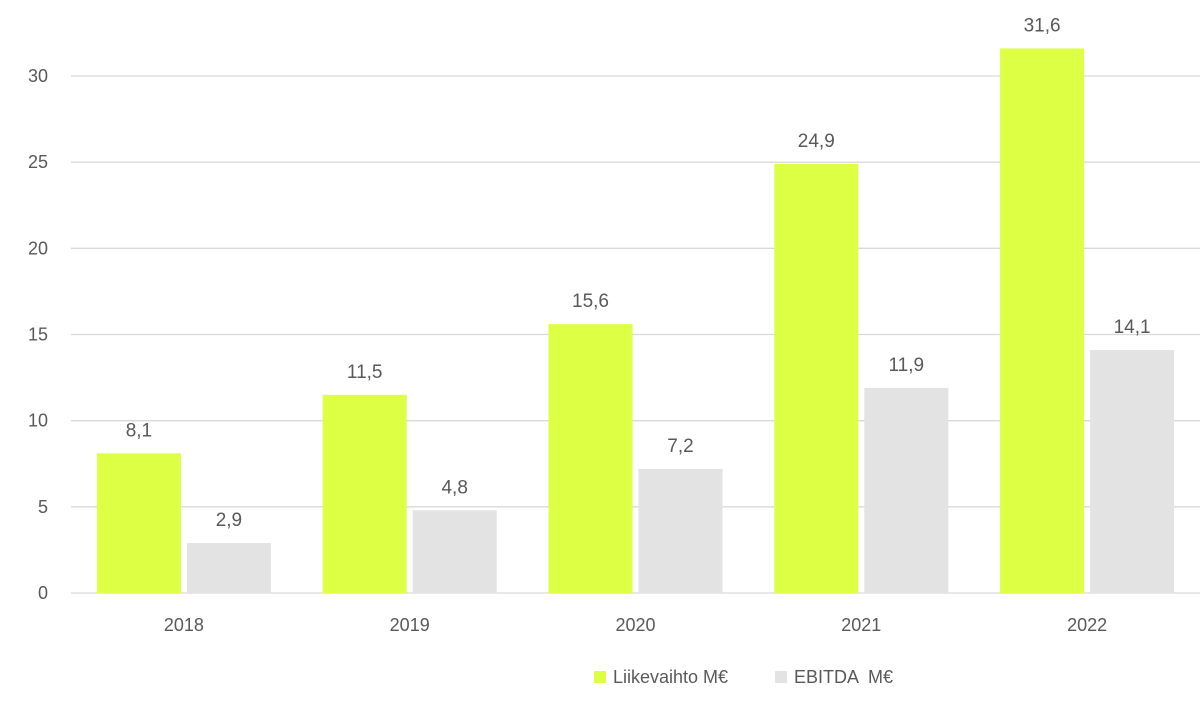  What do you see at coordinates (843, 677) in the screenshot?
I see `legend-label: EBITDA M€` at bounding box center [843, 677].